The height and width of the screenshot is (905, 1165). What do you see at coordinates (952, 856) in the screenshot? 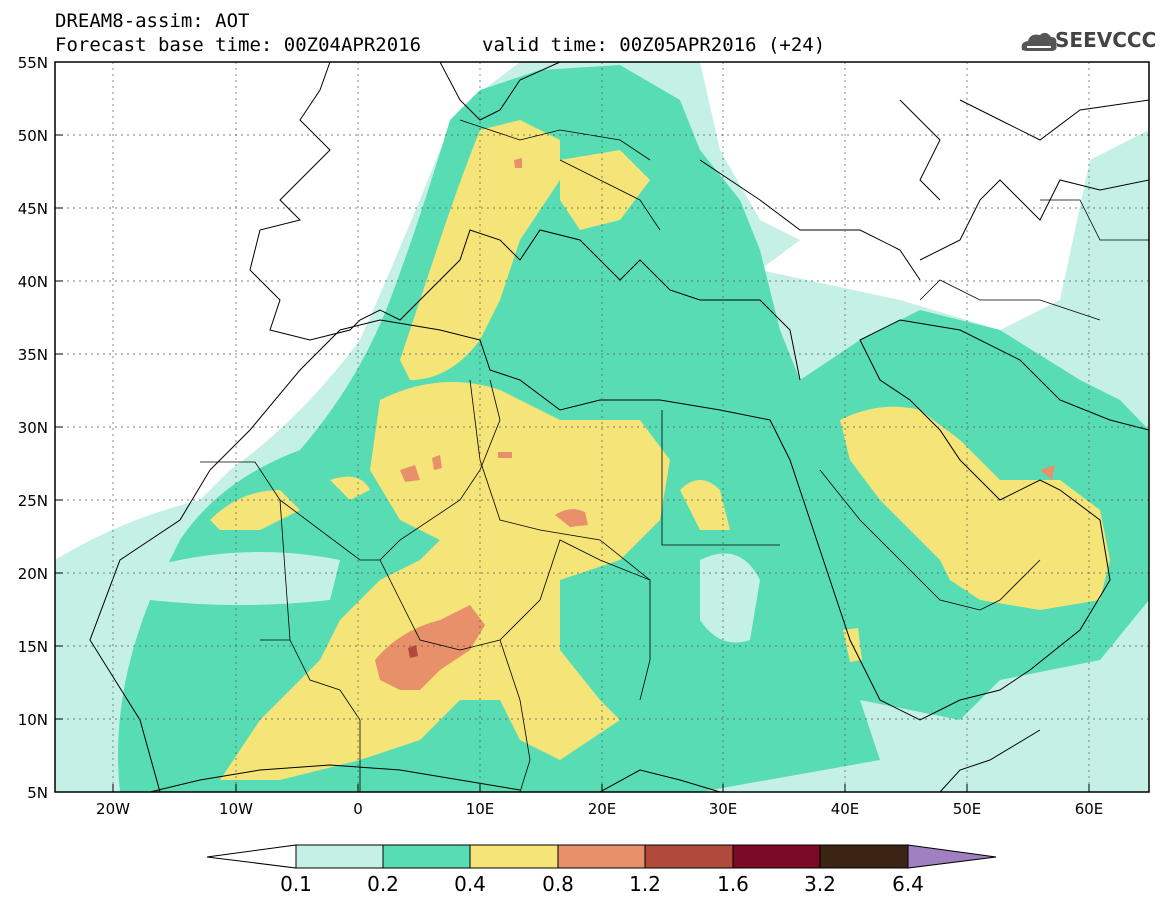
I see `colorbar-over-triangle` at bounding box center [952, 856].